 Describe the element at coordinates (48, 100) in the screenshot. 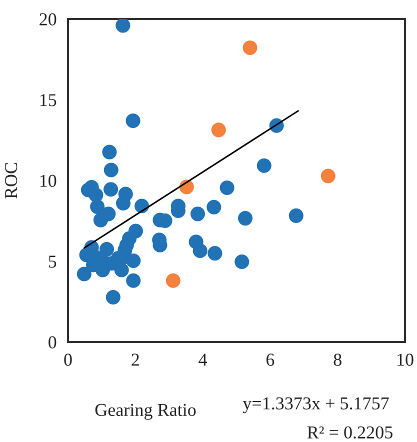

I see `y-tick-label: 15` at that location.